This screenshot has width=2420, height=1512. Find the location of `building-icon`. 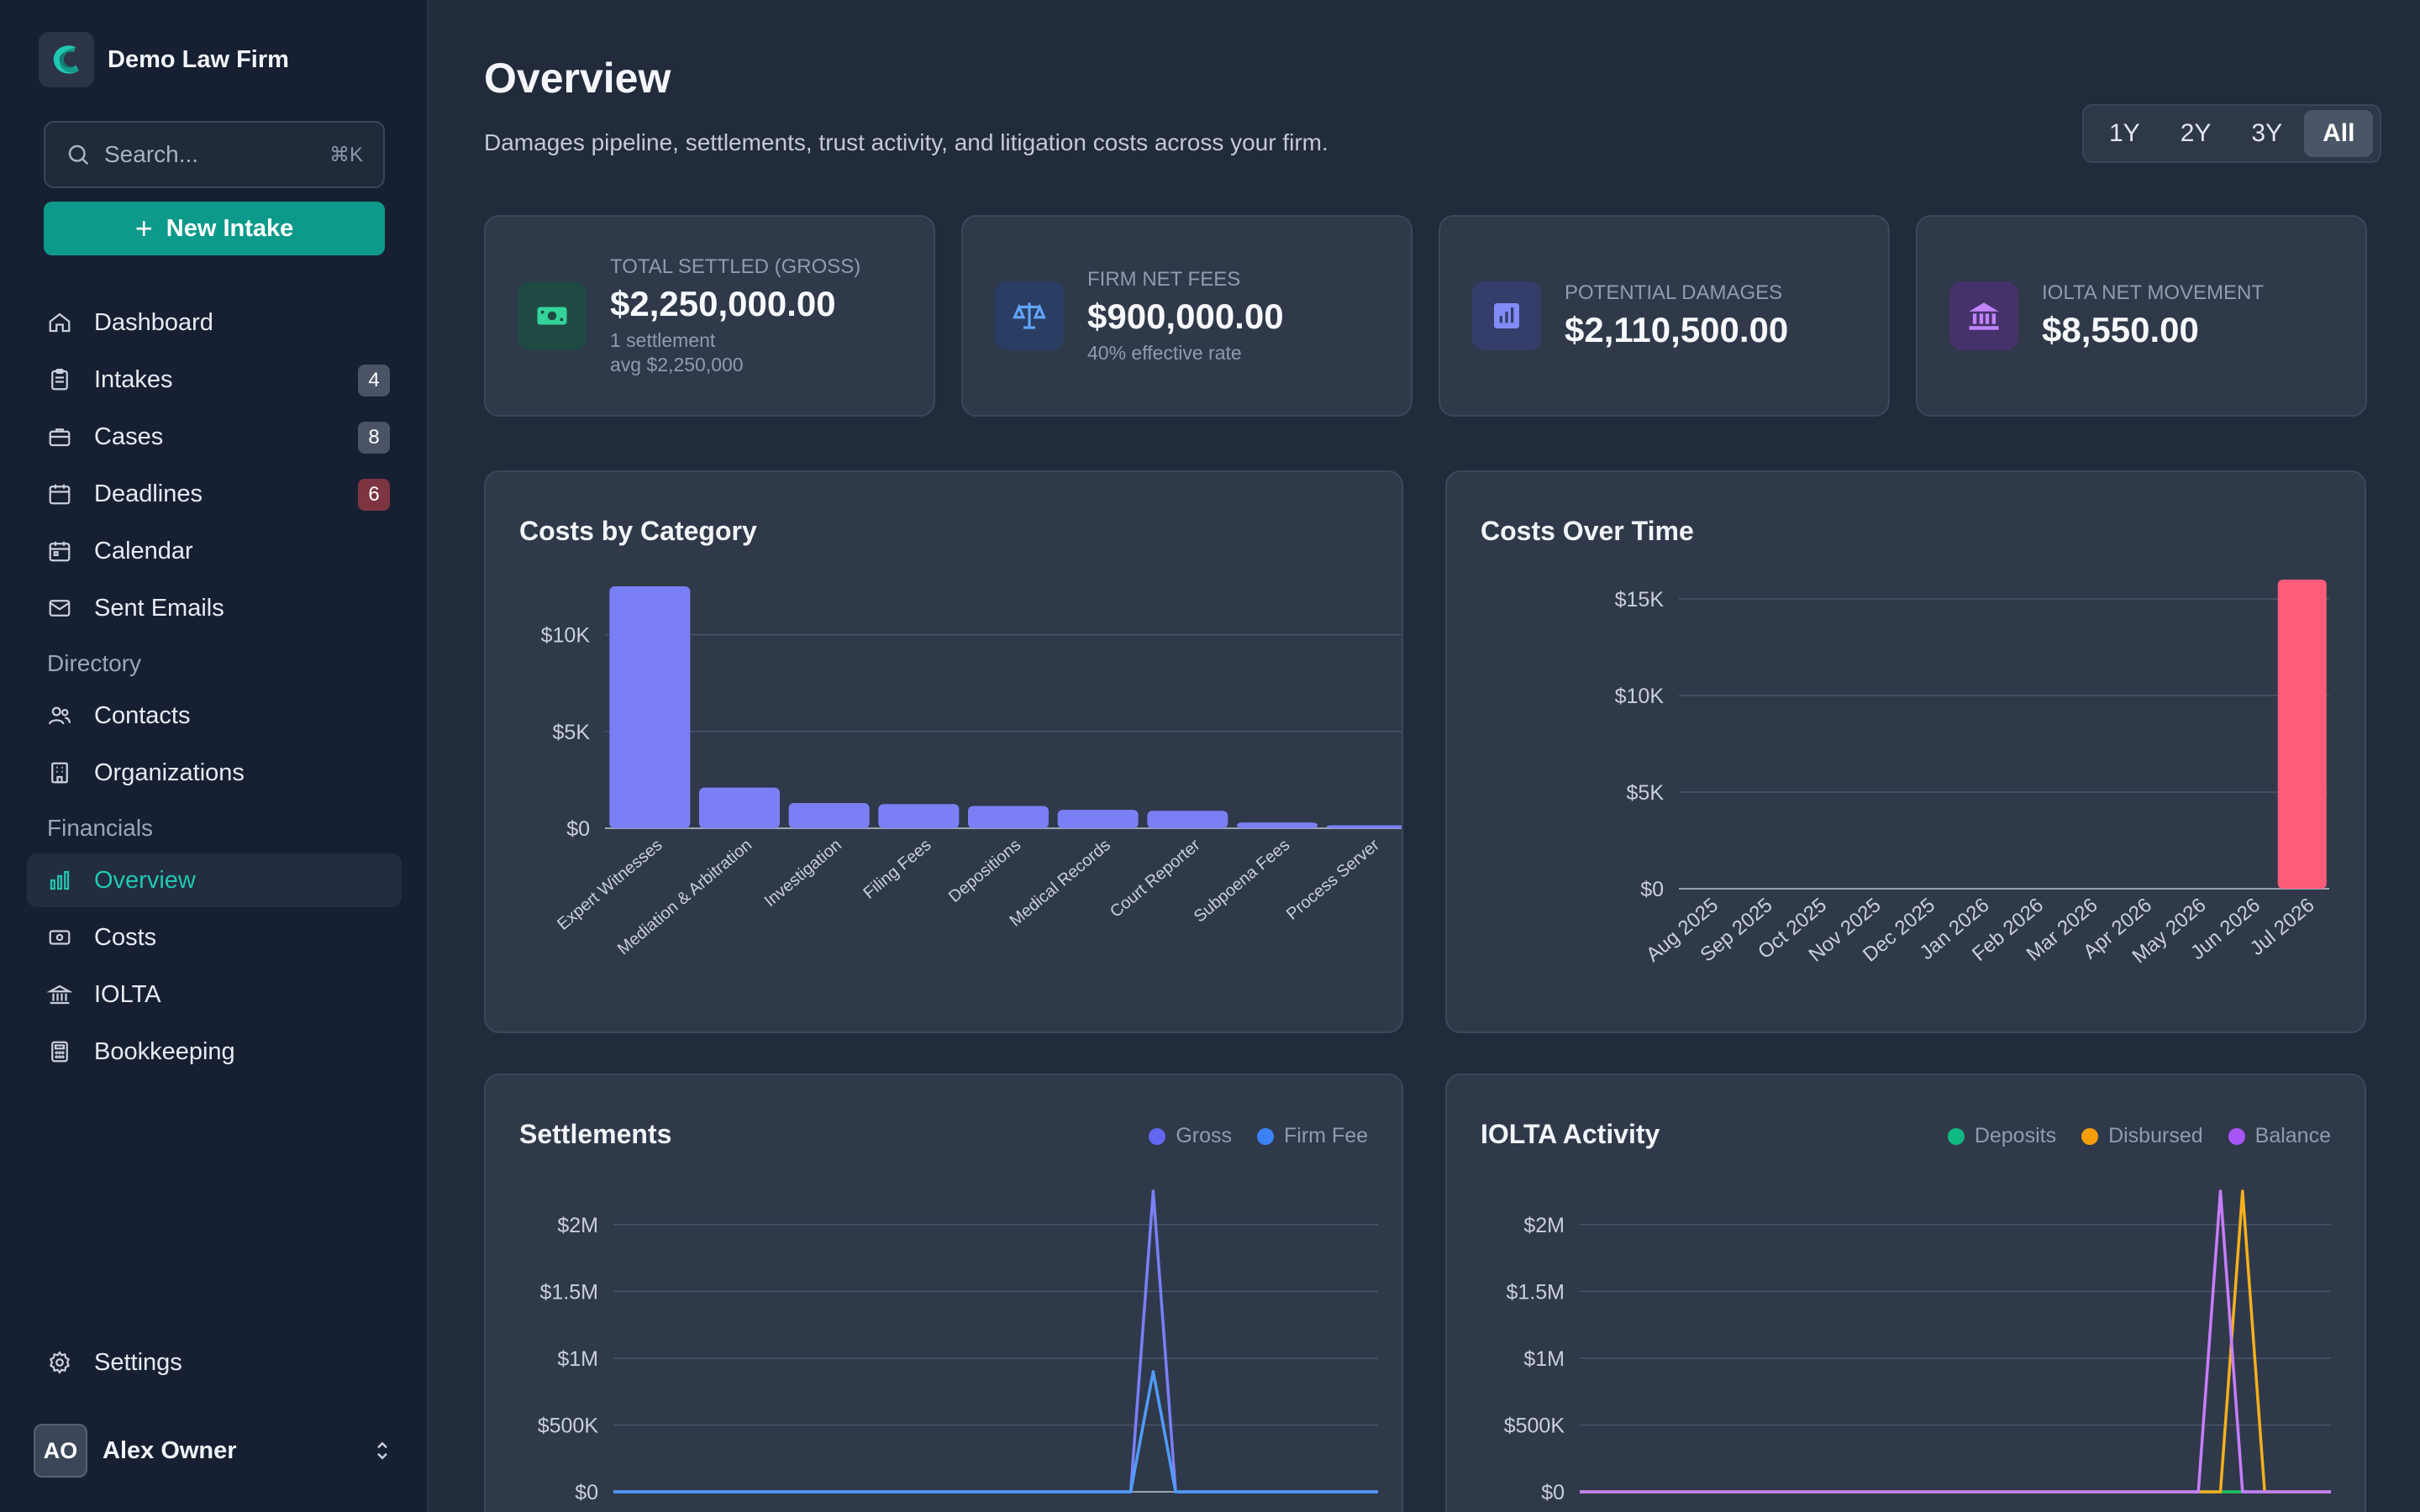

building-icon is located at coordinates (60, 773).